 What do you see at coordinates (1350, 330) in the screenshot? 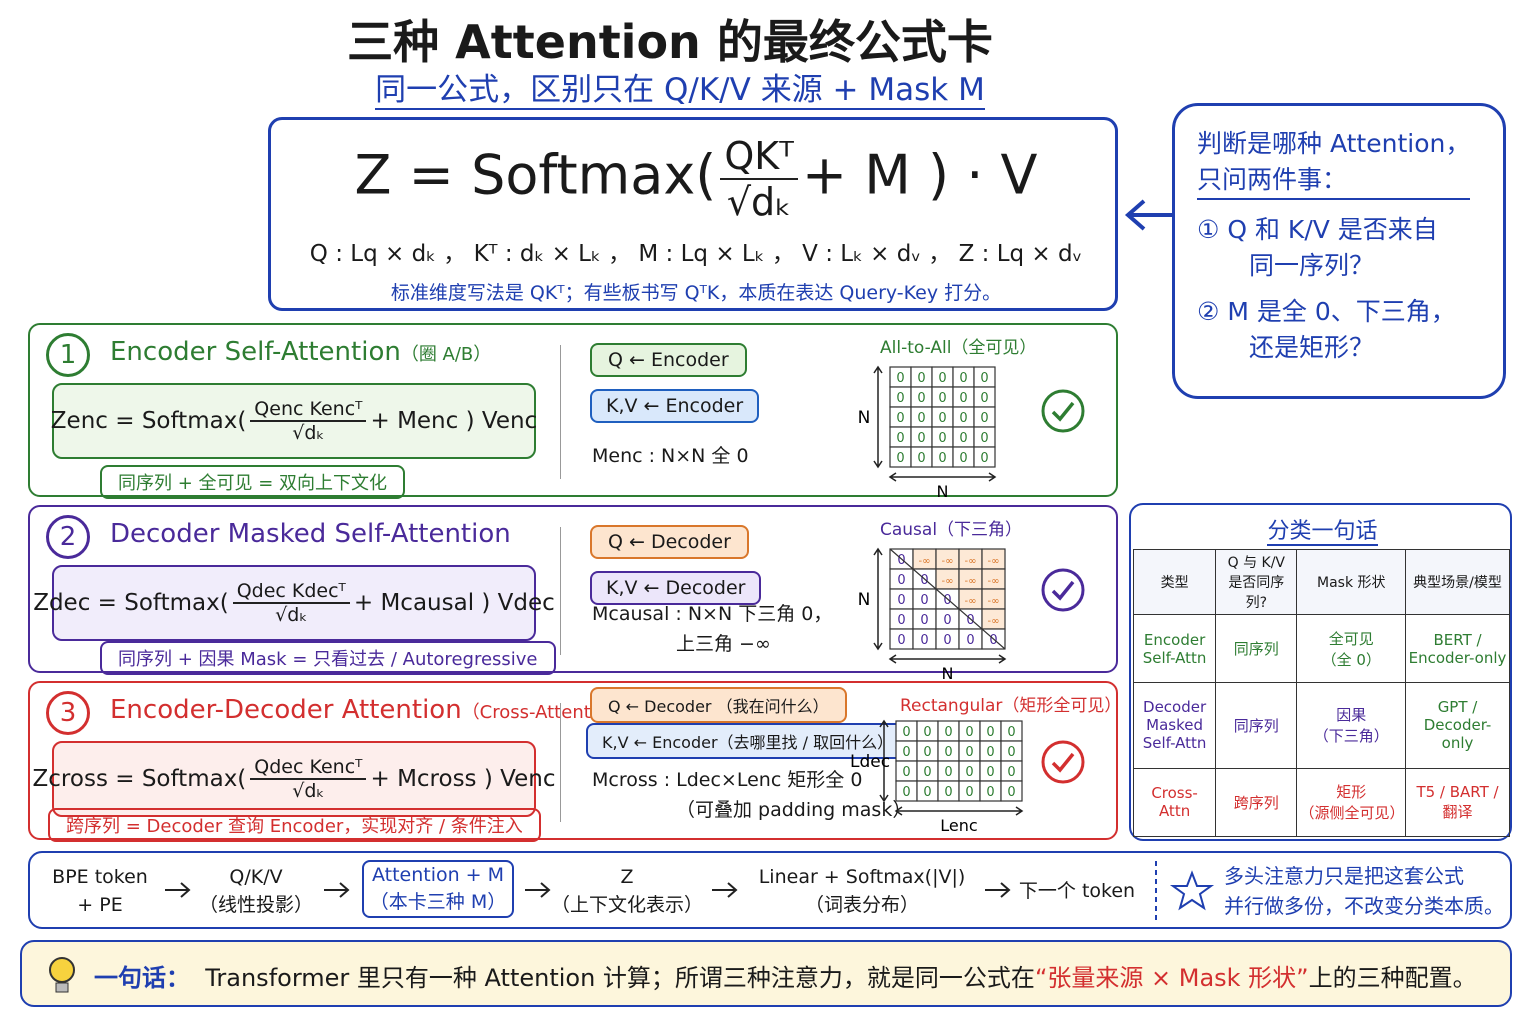
I see `callout-item: ② M 是全 0、下三角， 还是矩形？` at bounding box center [1350, 330].